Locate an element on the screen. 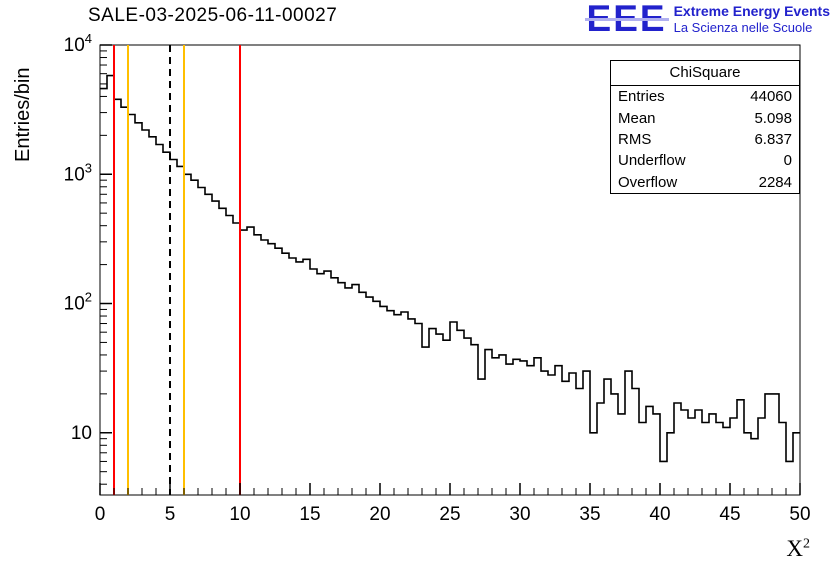 Image resolution: width=836 pixels, height=572 pixels. x-tick-label: 45 is located at coordinates (729, 514).